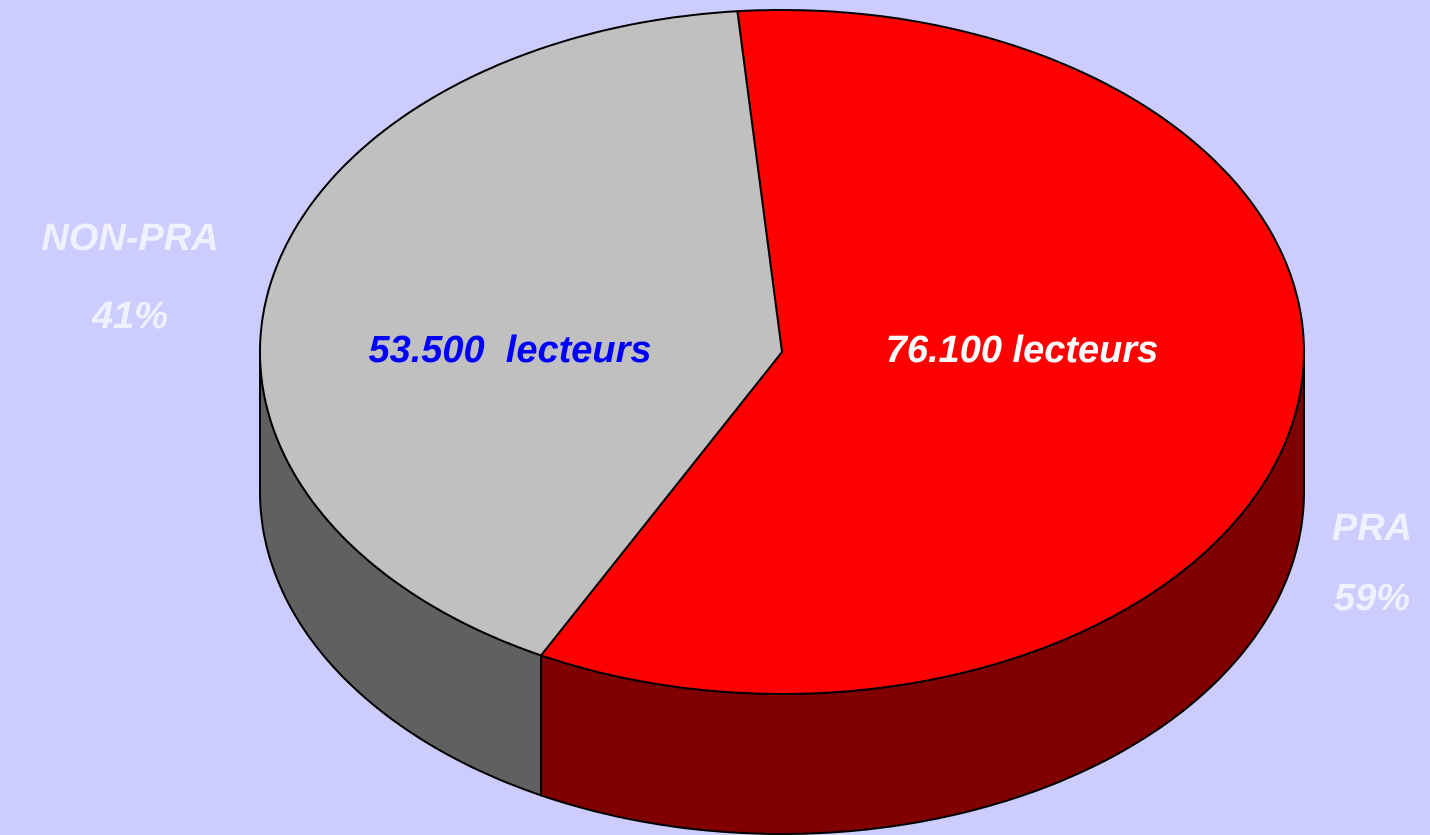 This screenshot has height=835, width=1430. Describe the element at coordinates (1372, 528) in the screenshot. I see `category-label: PRA` at that location.